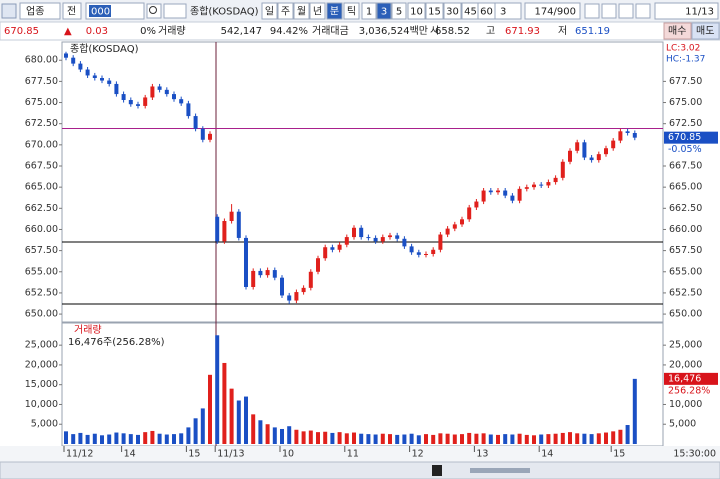 The image size is (720, 479). What do you see at coordinates (100, 11) in the screenshot?
I see `code-highlight` at bounding box center [100, 11].